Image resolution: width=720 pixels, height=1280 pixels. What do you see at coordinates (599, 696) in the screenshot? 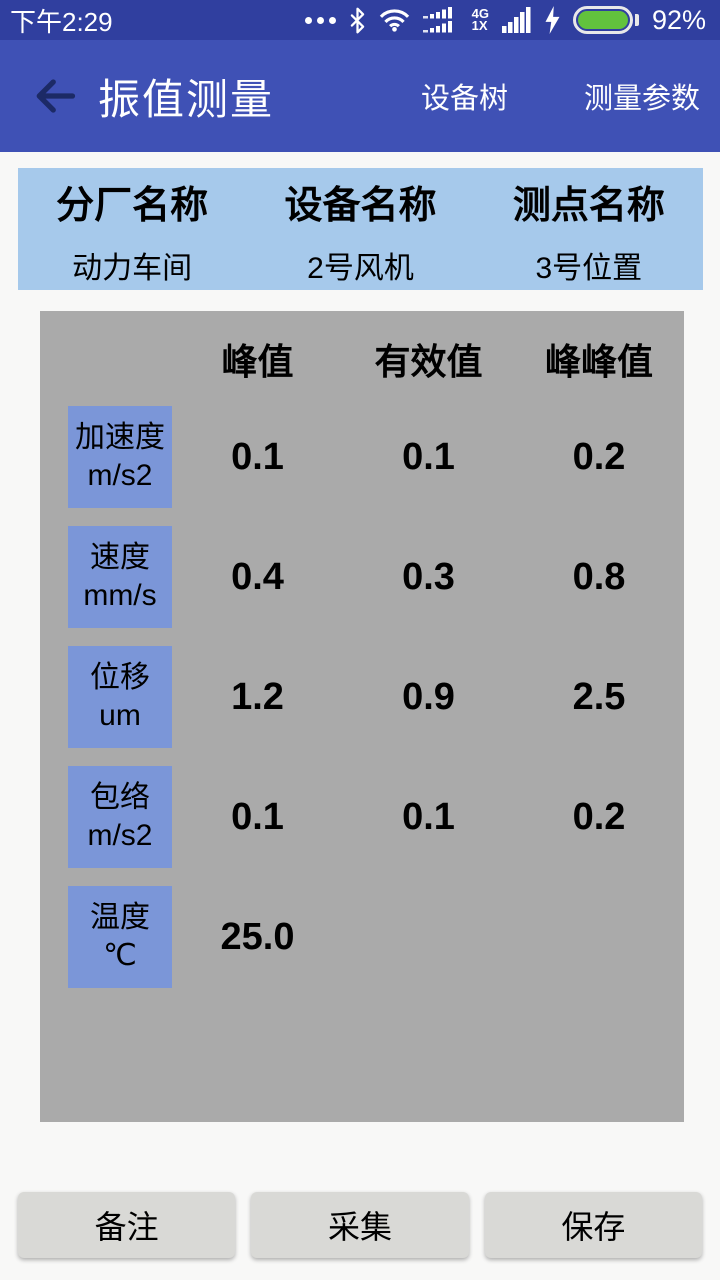
I see `value-cell: 2.5` at bounding box center [599, 696].